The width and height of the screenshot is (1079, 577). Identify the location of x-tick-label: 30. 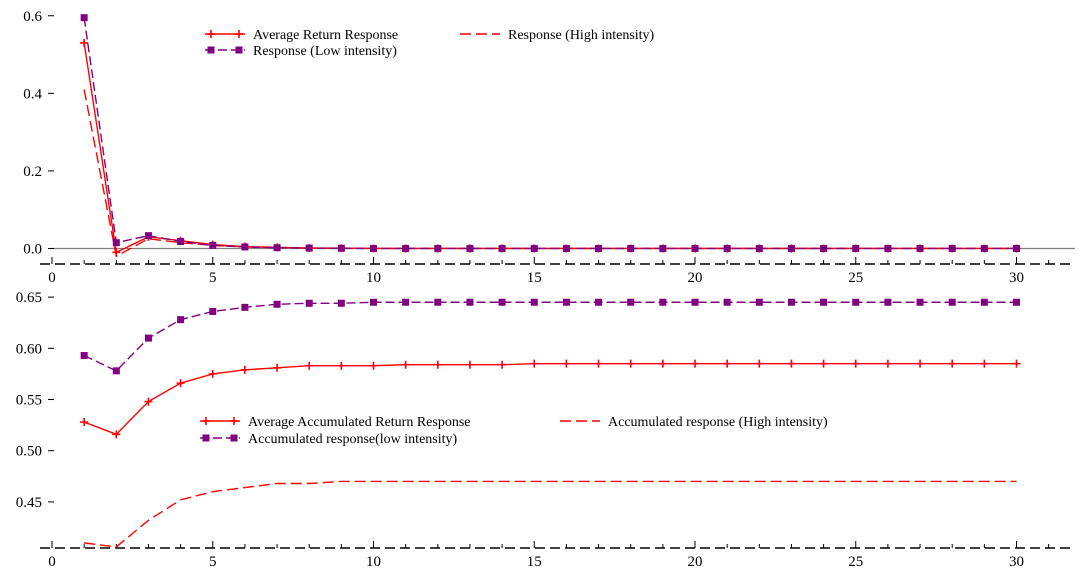
(1016, 562).